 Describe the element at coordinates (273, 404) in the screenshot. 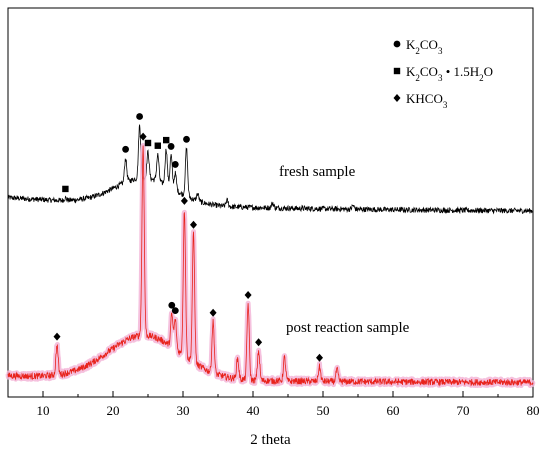

I see `x-axis: 10 20 30 40 50 60 70 80` at that location.